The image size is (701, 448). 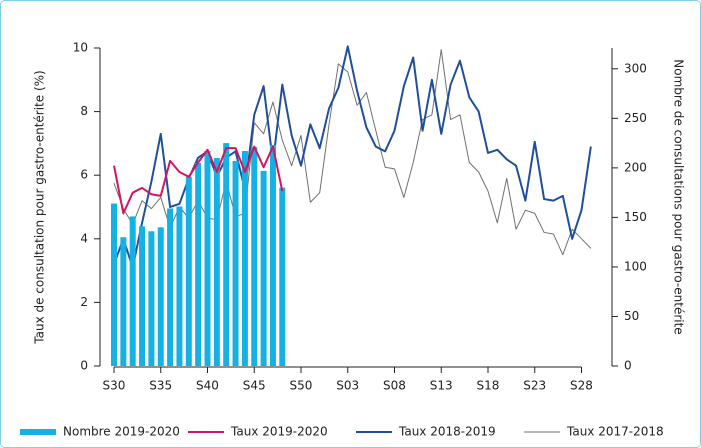 I want to click on legend-label: Nombre 2019-2020, so click(x=121, y=432).